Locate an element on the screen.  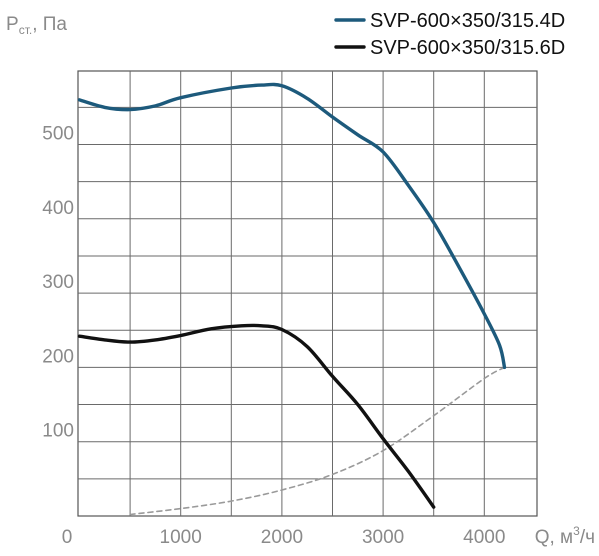
y-tick-label: 400 is located at coordinates (58, 208).